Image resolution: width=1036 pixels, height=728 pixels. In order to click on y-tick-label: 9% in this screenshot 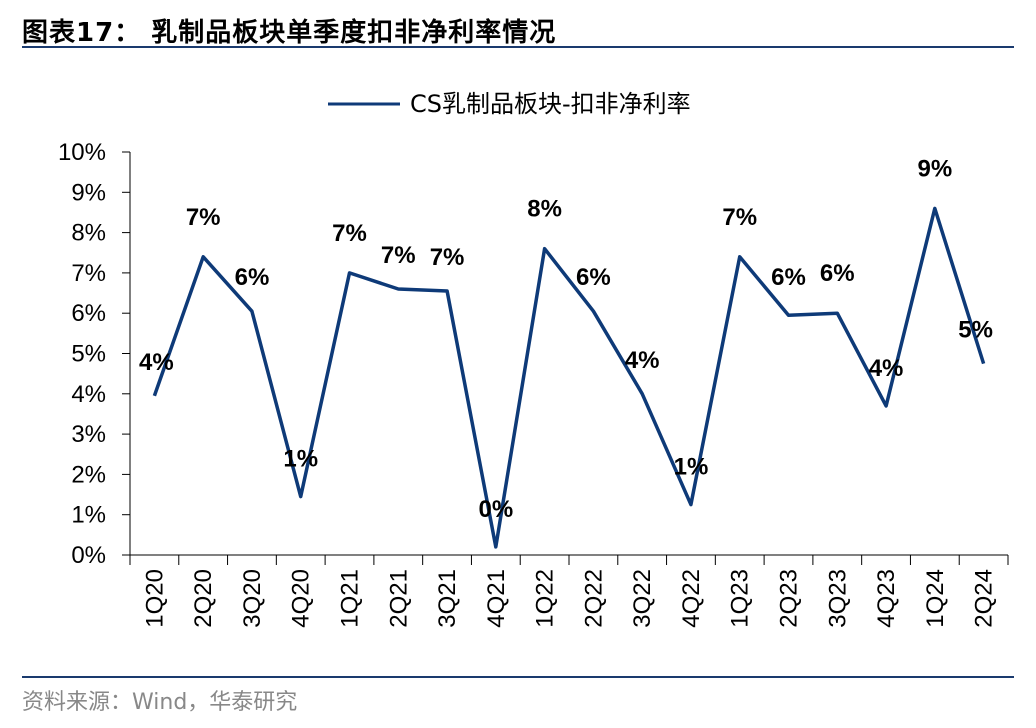, I will do `click(88, 192)`.